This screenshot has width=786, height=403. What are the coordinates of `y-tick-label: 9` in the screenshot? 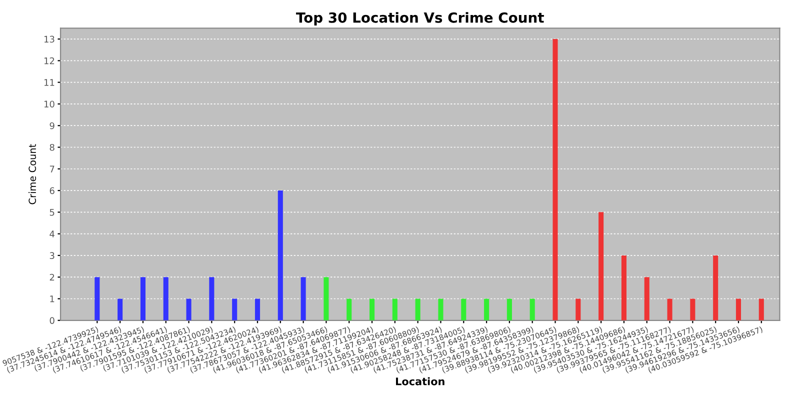 It's located at (52, 126).